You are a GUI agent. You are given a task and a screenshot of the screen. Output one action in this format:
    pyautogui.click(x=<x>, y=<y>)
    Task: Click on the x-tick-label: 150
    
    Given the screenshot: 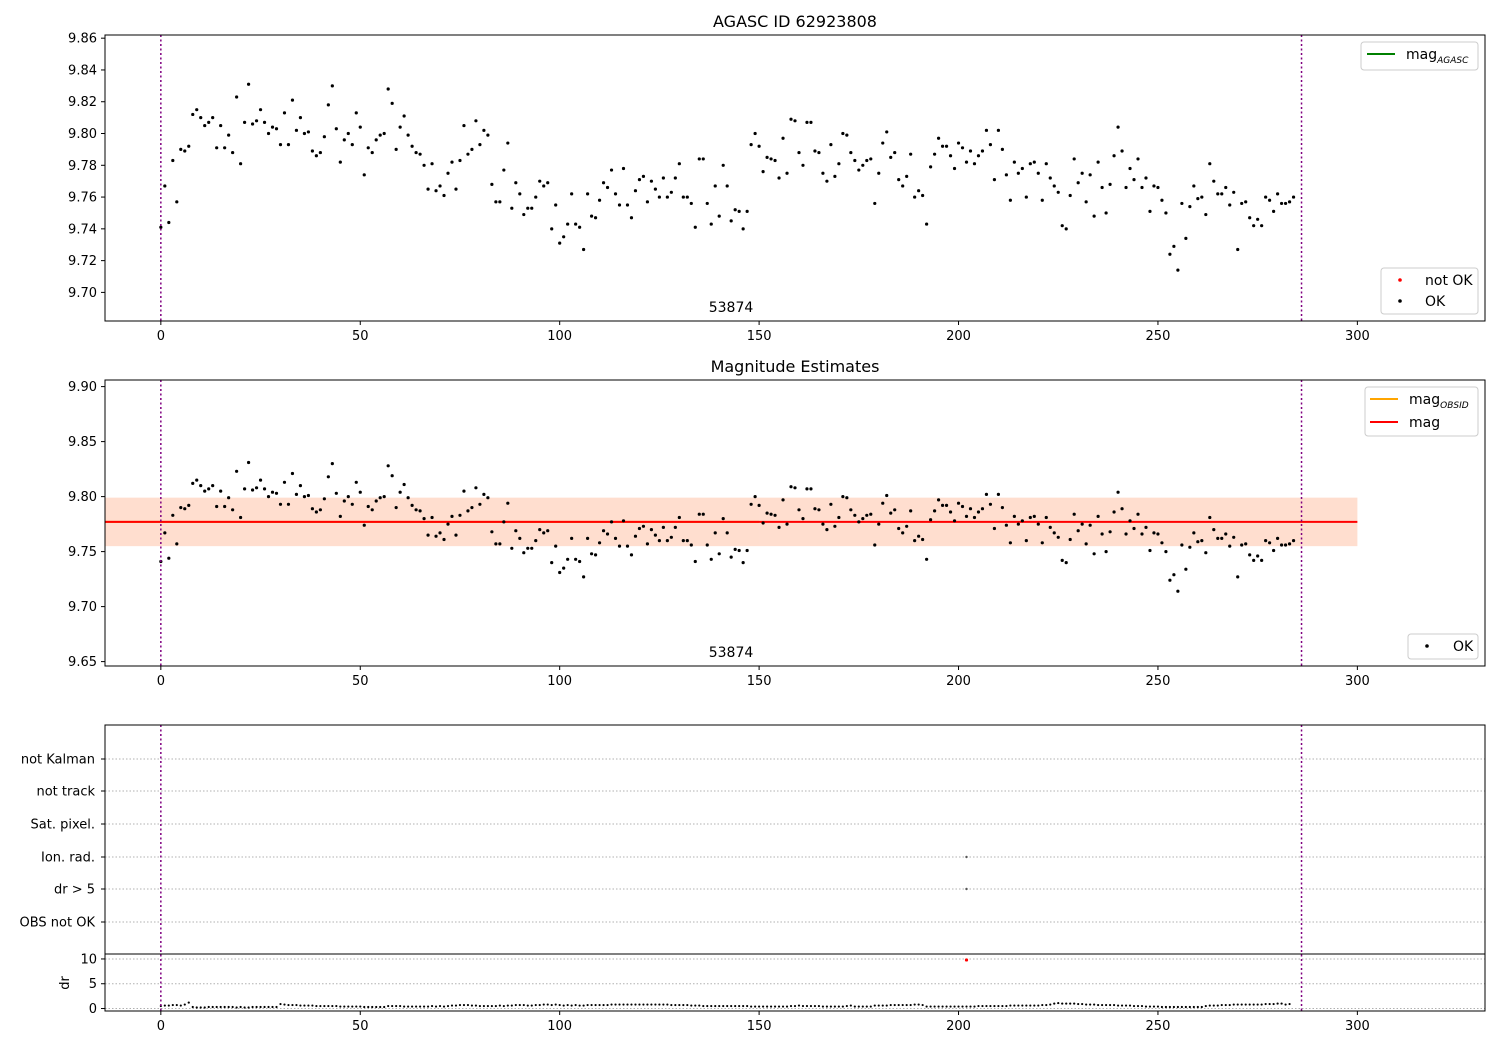 What is the action you would take?
    pyautogui.click(x=759, y=336)
    